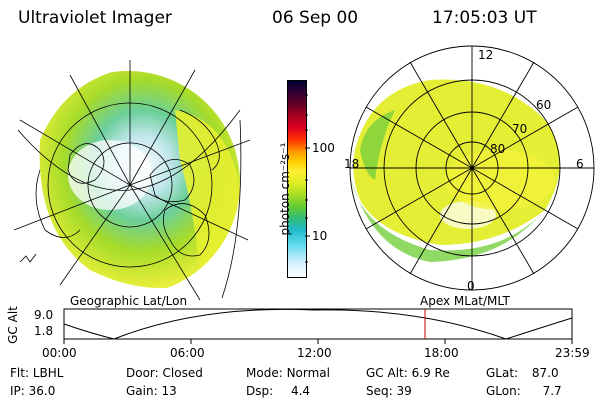 This screenshot has width=600, height=400. What do you see at coordinates (408, 373) in the screenshot?
I see `param-gc-alt: GC Alt: 6.9 Re` at bounding box center [408, 373].